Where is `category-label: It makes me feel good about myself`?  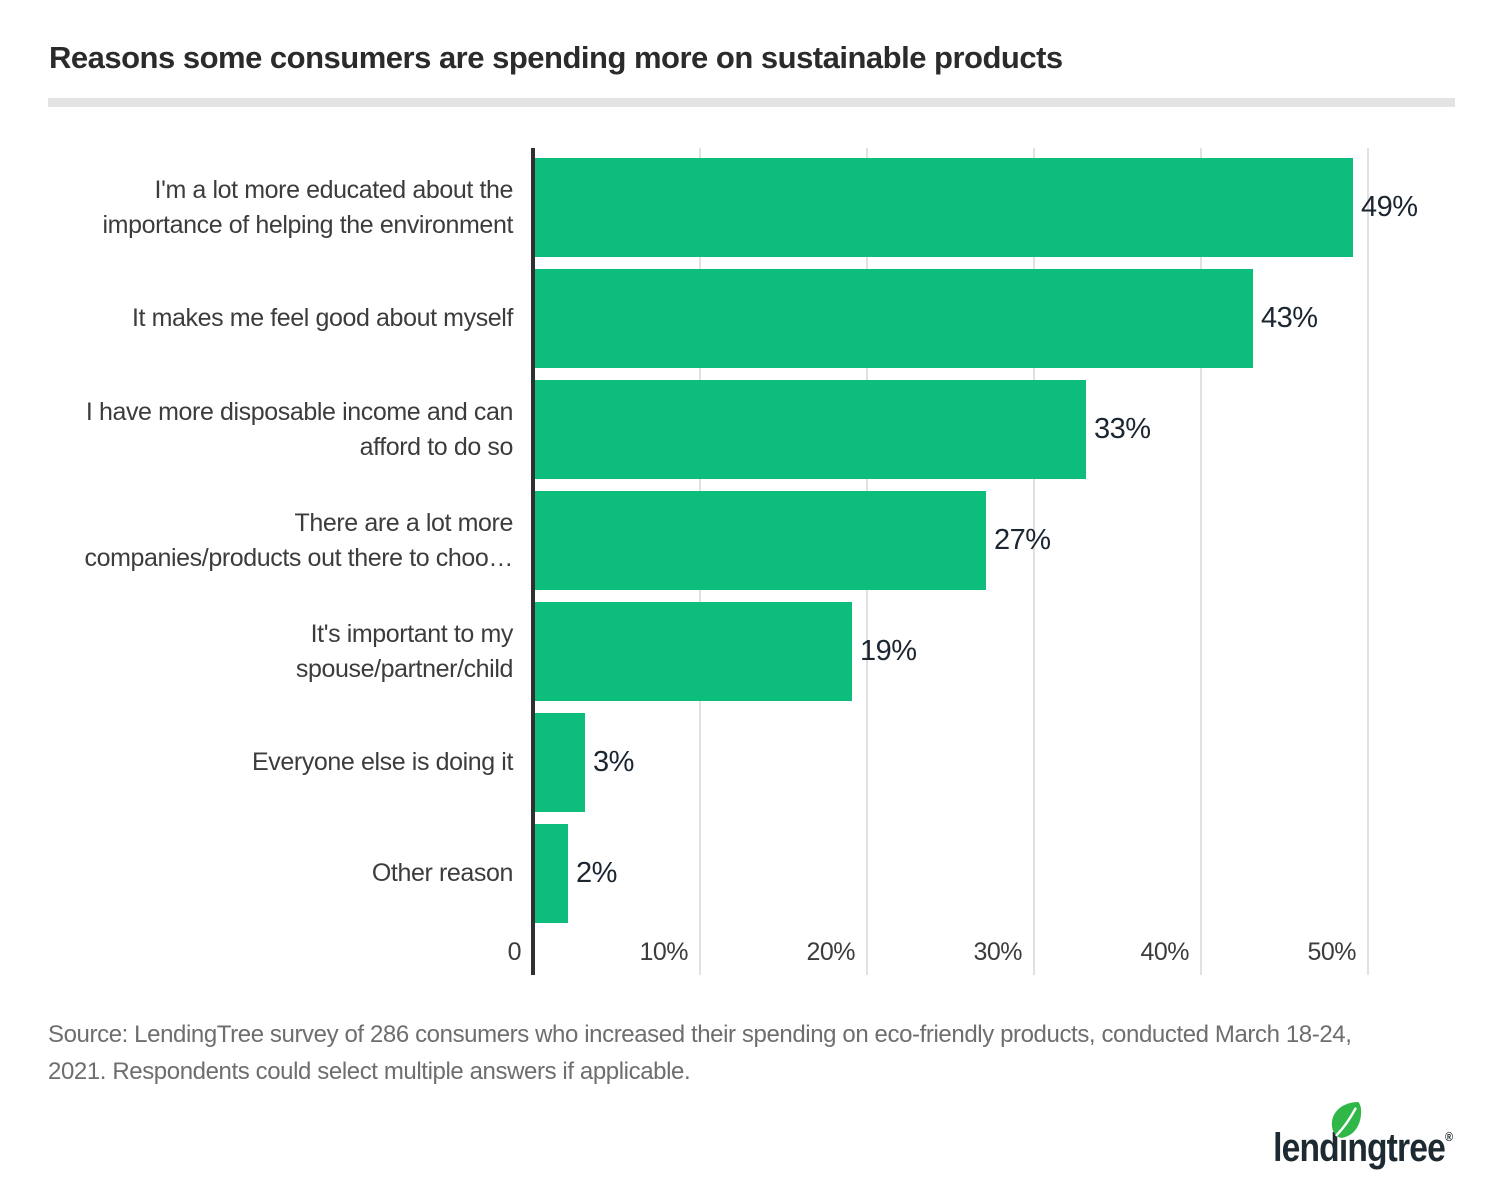
category-label: It makes me feel good about myself is located at coordinates (265, 318).